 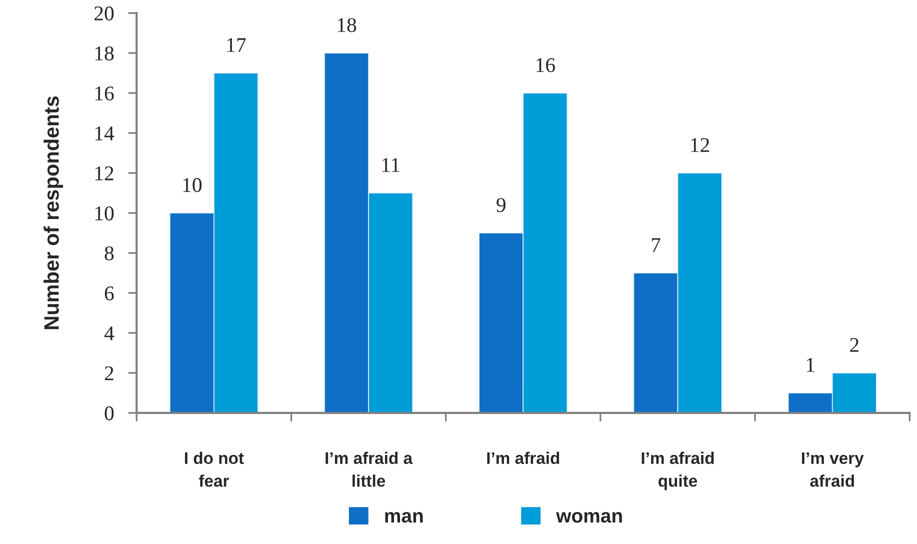 I want to click on y-tick-label: 6, so click(x=109, y=293).